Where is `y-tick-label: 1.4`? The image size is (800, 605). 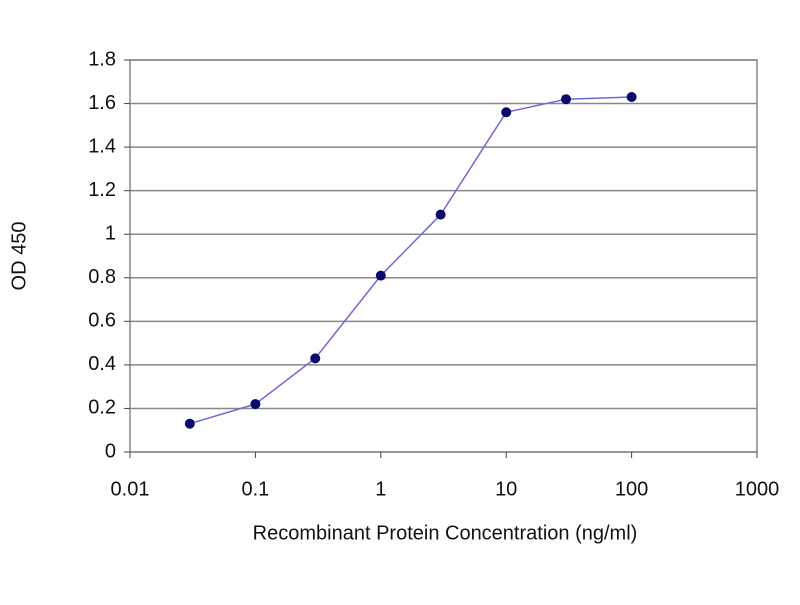 y-tick-label: 1.4 is located at coordinates (102, 146).